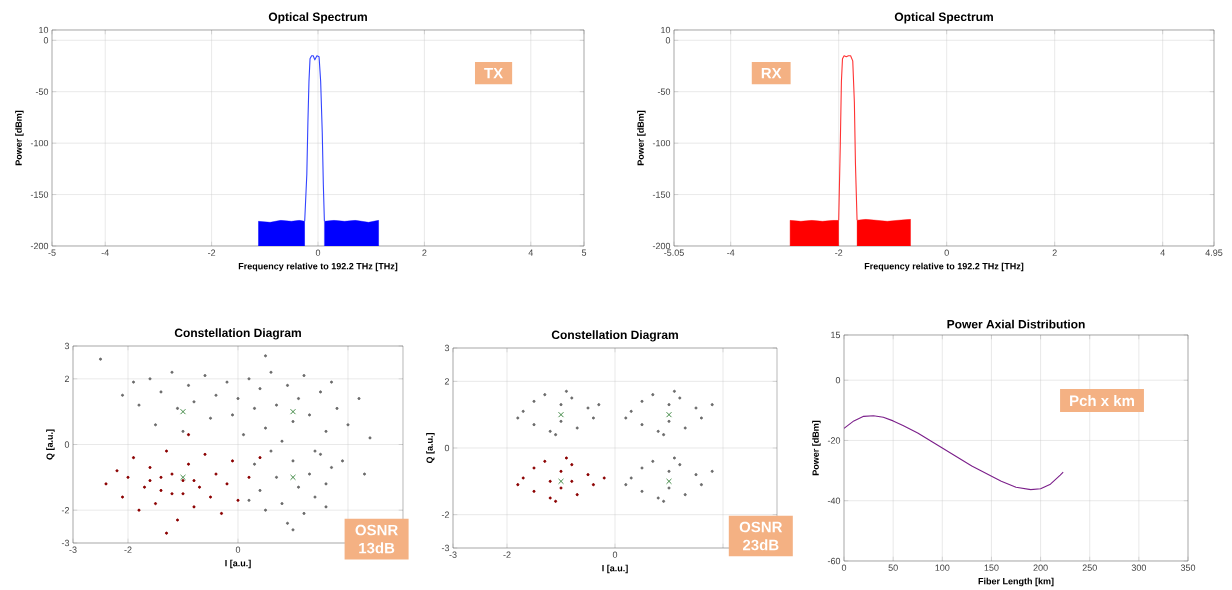 The width and height of the screenshot is (1232, 590). What do you see at coordinates (834, 440) in the screenshot?
I see `y-tick-label: -20` at bounding box center [834, 440].